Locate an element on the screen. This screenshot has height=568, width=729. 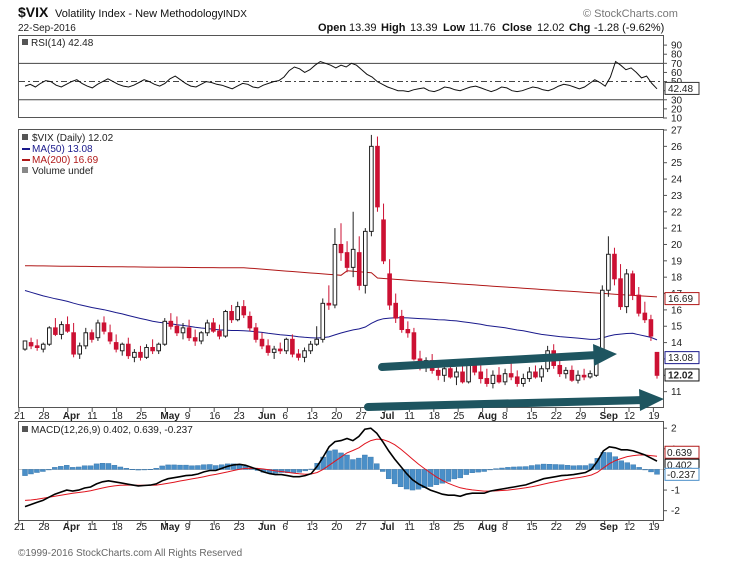
support-arrow-lower-head is located at coordinates (651, 400).